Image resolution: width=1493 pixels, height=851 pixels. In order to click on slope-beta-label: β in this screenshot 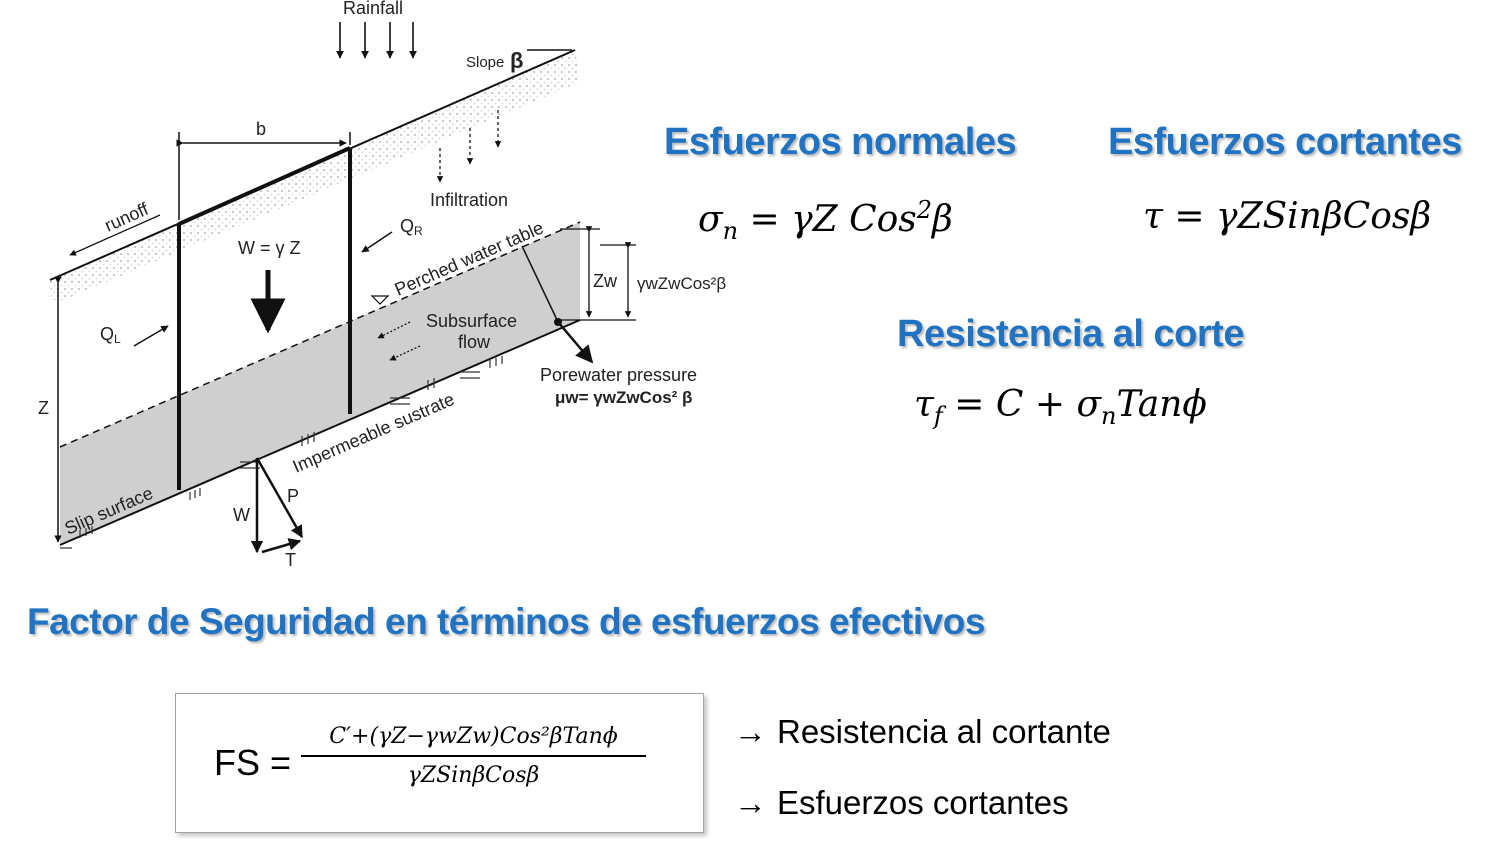, I will do `click(516, 60)`.